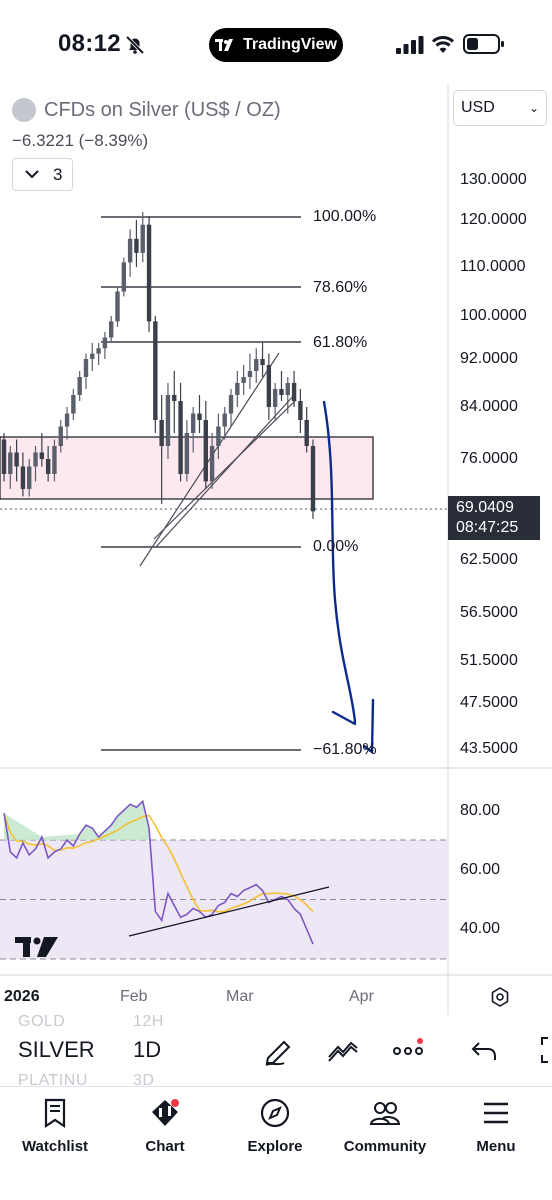 The image size is (552, 1200). I want to click on bottom-navigation: Watchlist Chart Explore Community, so click(276, 1143).